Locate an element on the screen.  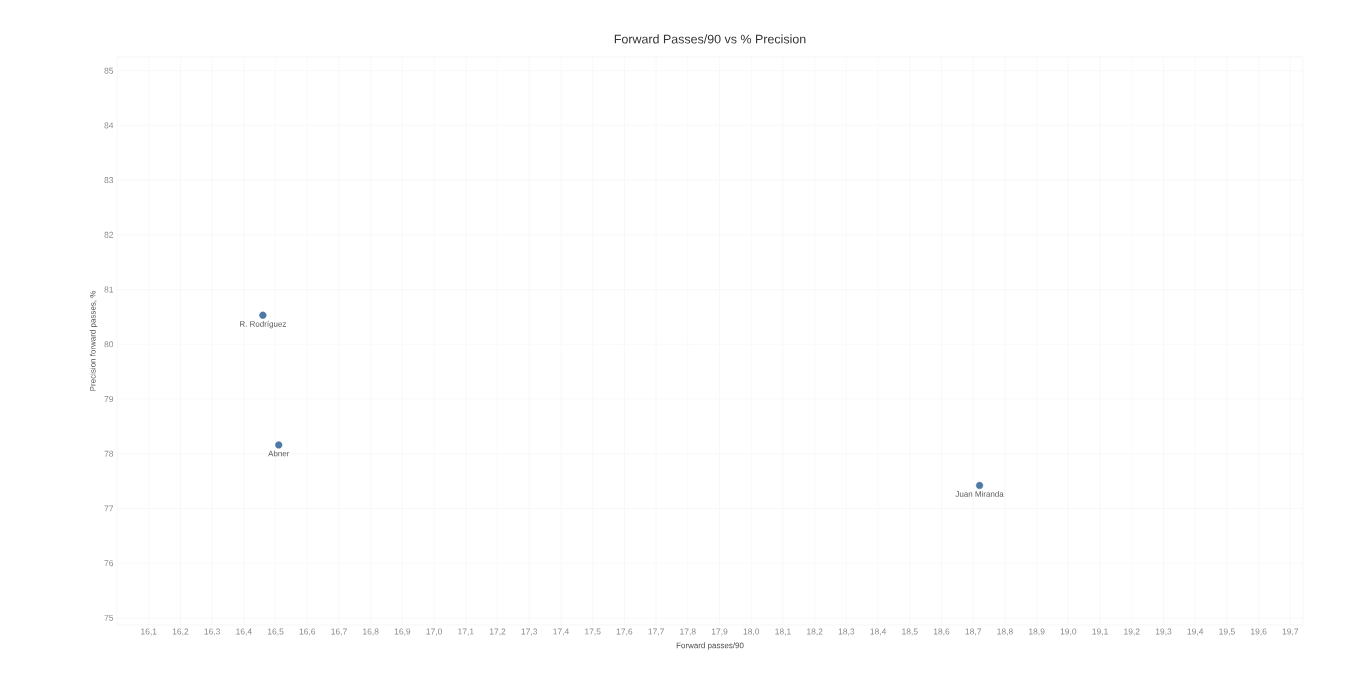
x-tick-label: 19,0 is located at coordinates (1068, 632).